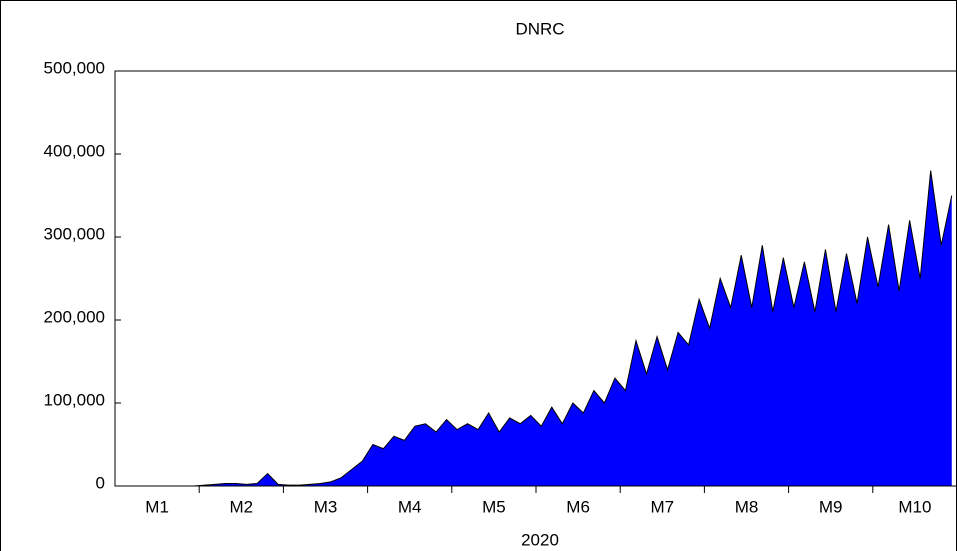  What do you see at coordinates (74, 233) in the screenshot?
I see `y-tick-label: 300,000` at bounding box center [74, 233].